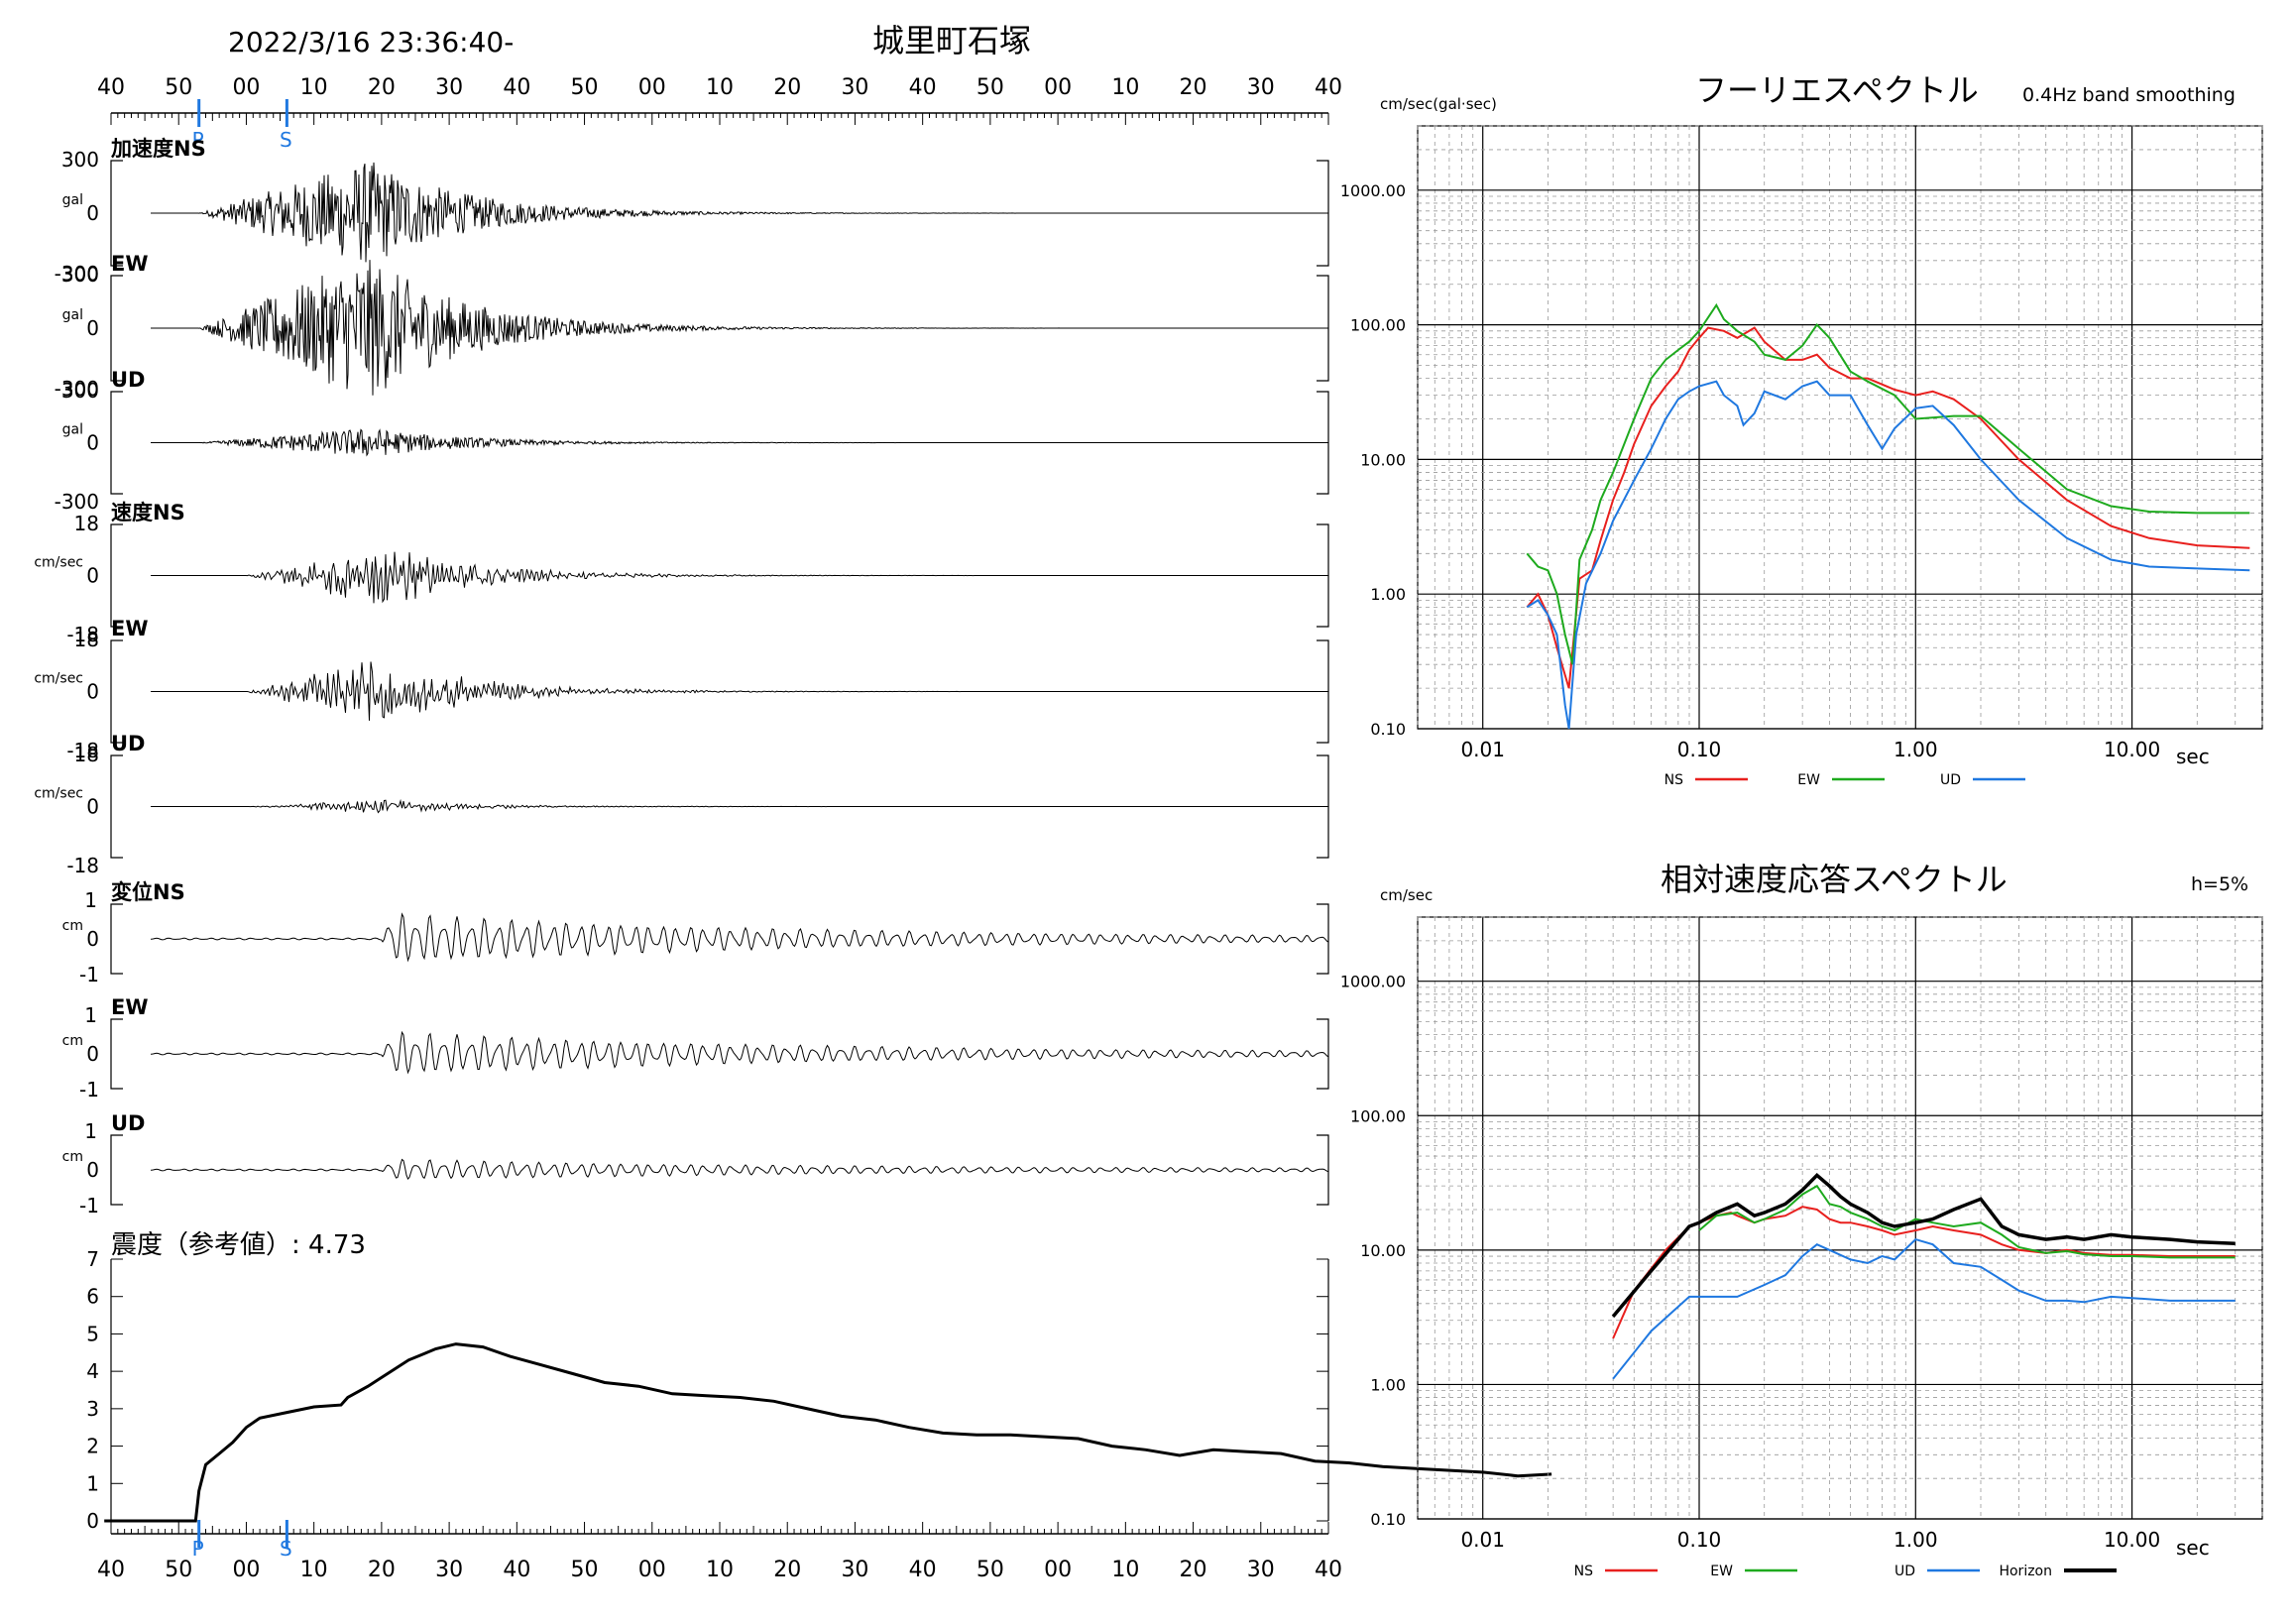 This screenshot has width=2296, height=1623. I want to click on intensity-y-label: 6, so click(93, 1297).